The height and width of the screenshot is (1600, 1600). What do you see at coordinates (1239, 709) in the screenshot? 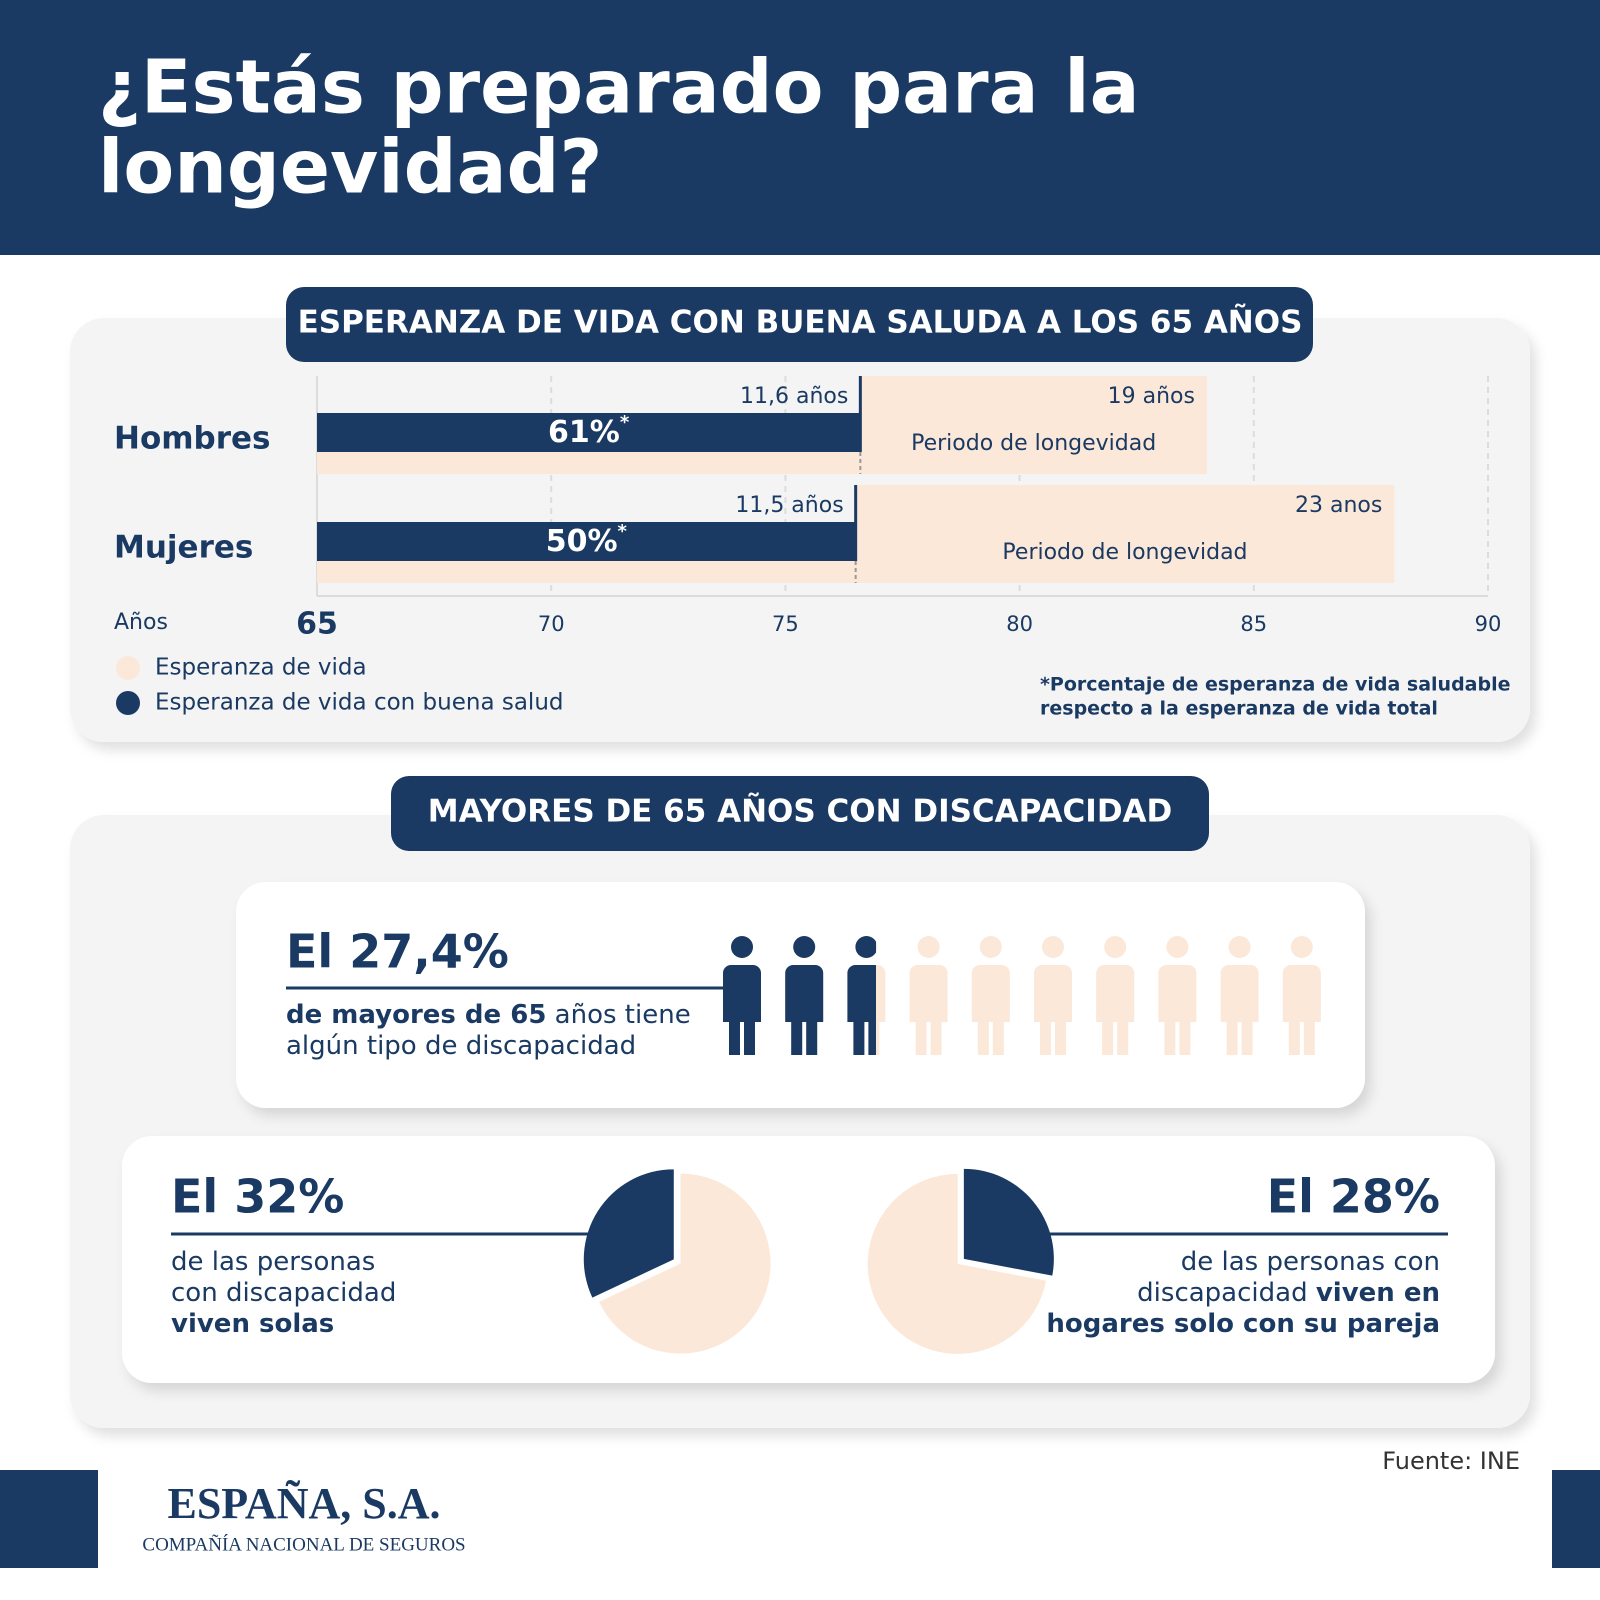
I see `footnote: respecto a la esperanza de vida total` at bounding box center [1239, 709].